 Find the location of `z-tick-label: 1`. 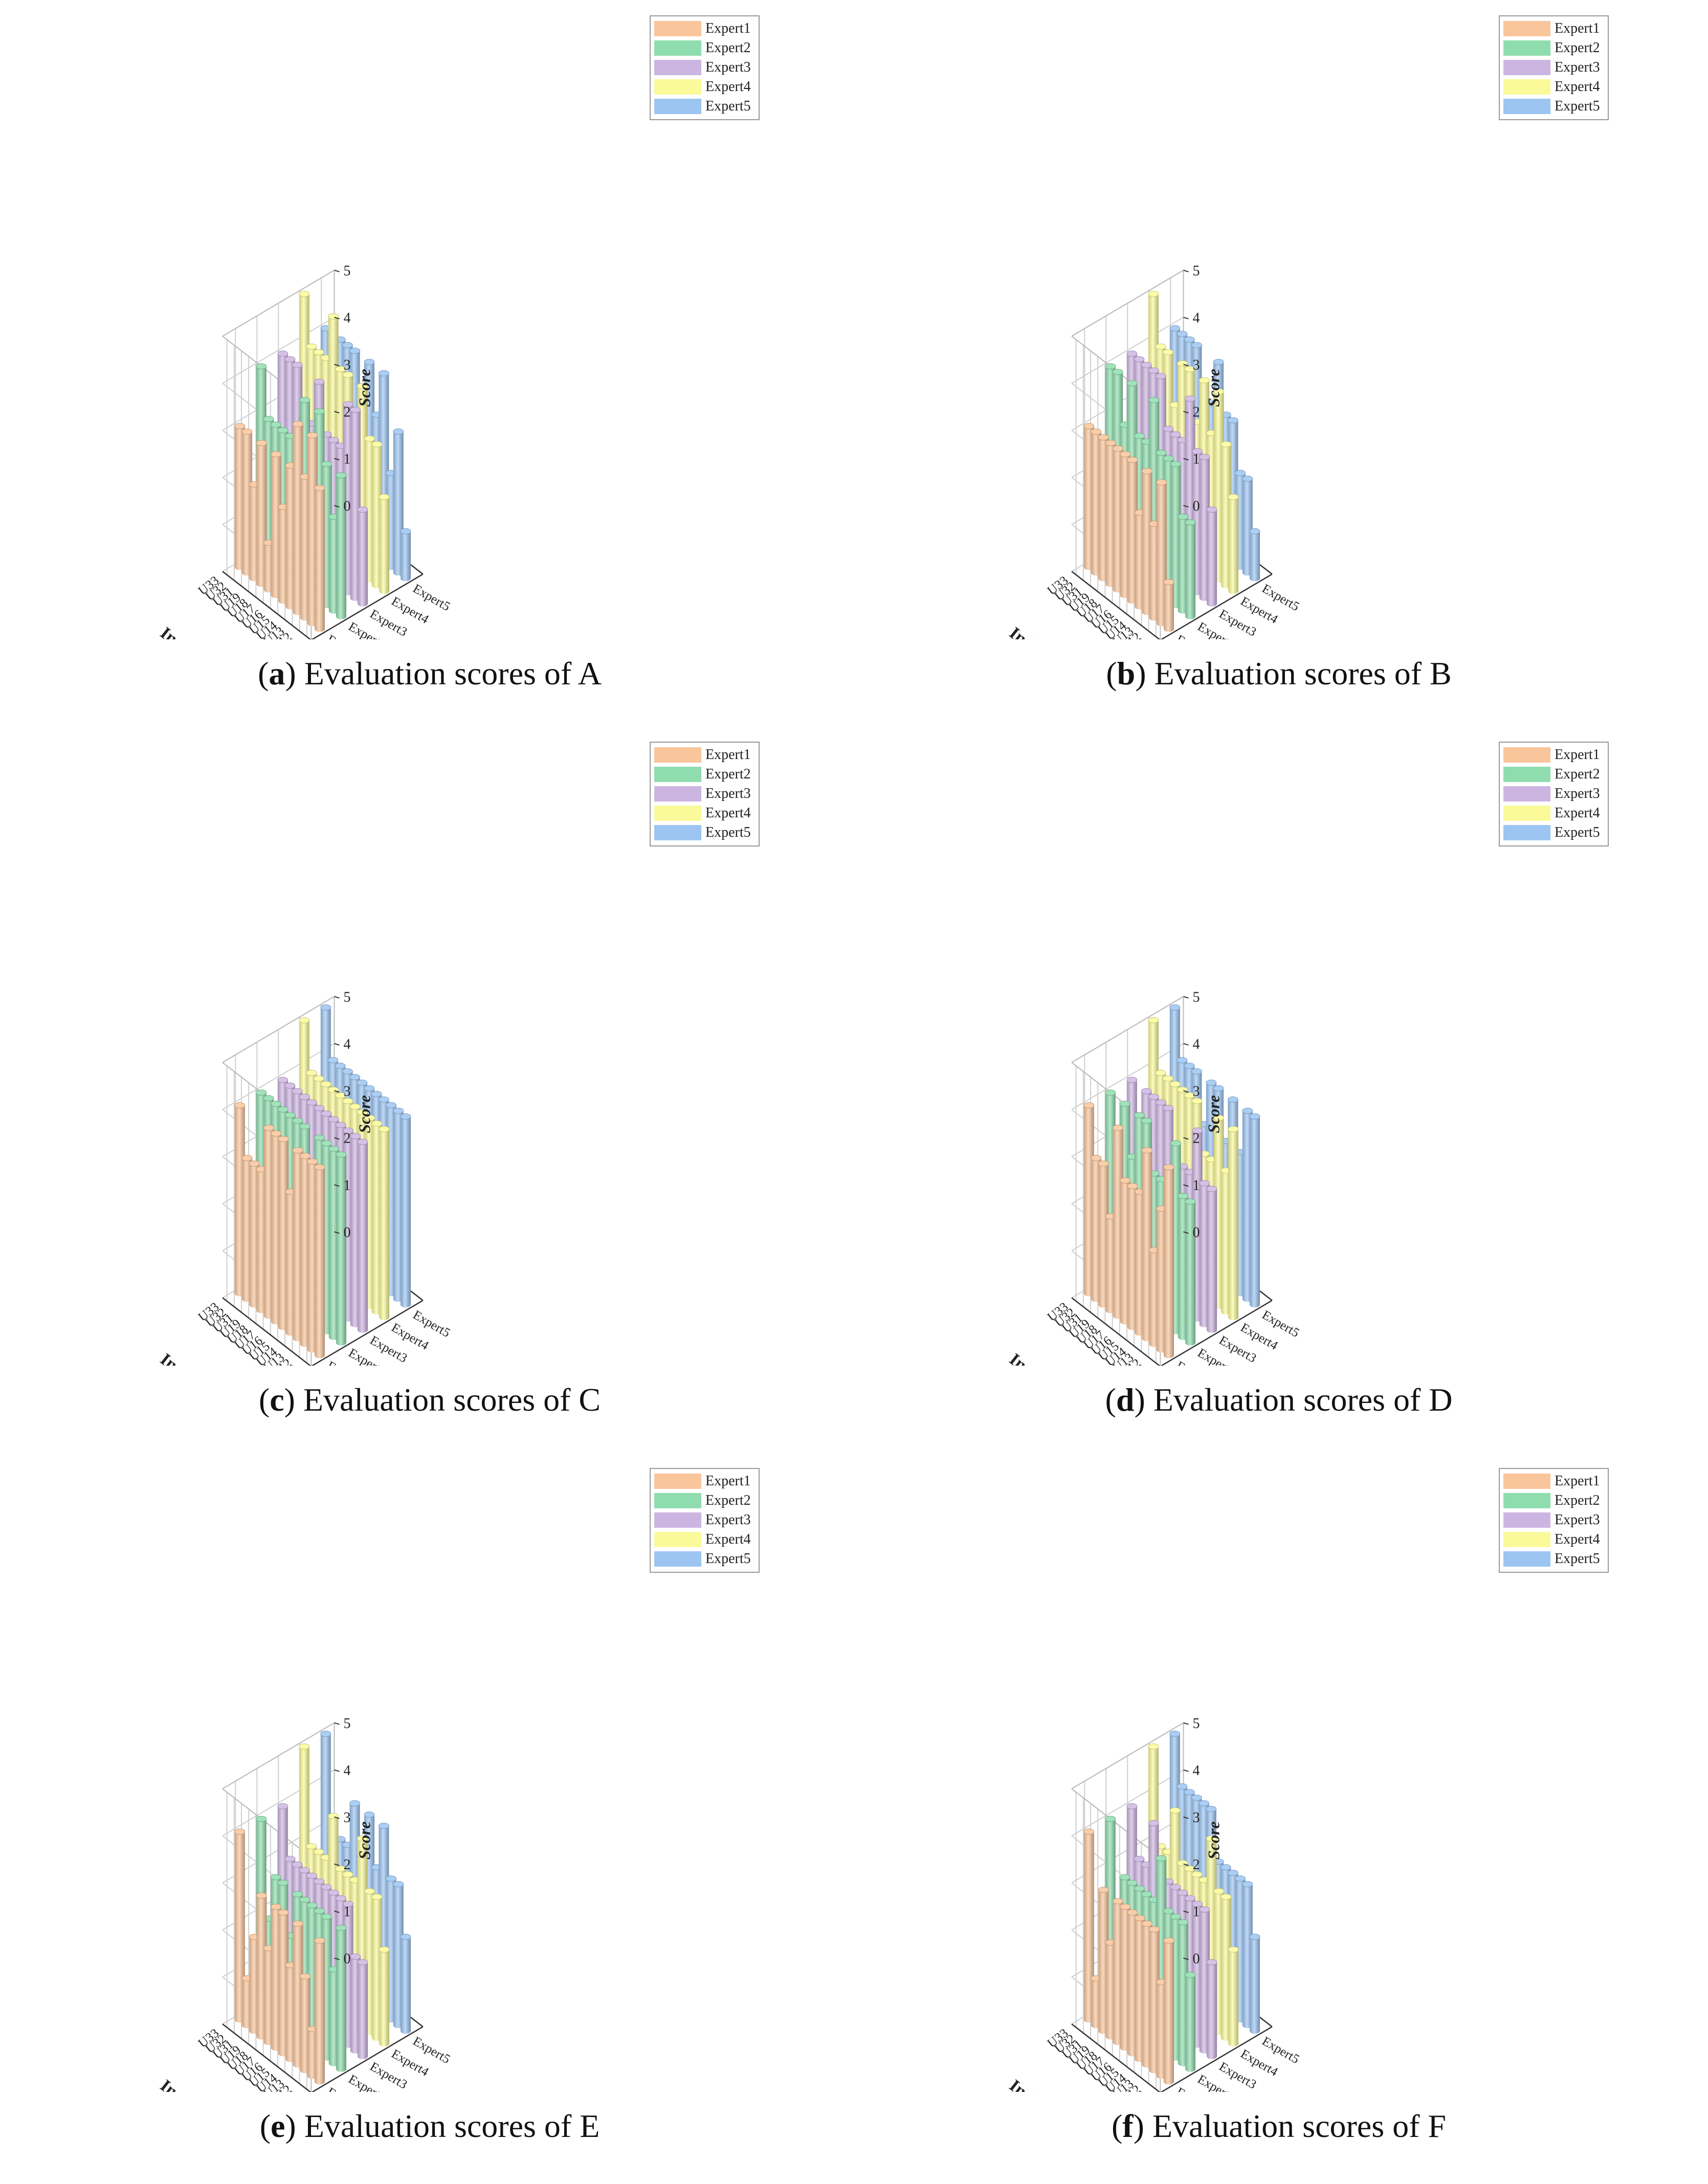

z-tick-label: 1 is located at coordinates (346, 459).